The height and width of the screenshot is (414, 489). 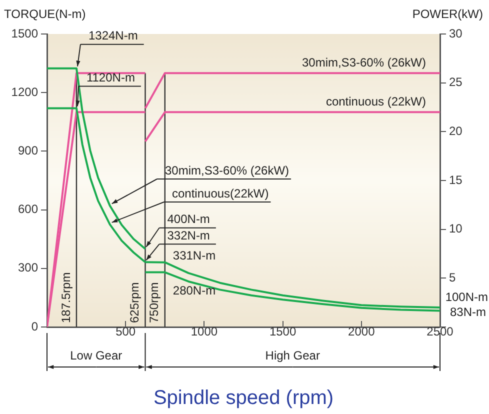 I want to click on y2-tick-label: 15, so click(x=456, y=179).